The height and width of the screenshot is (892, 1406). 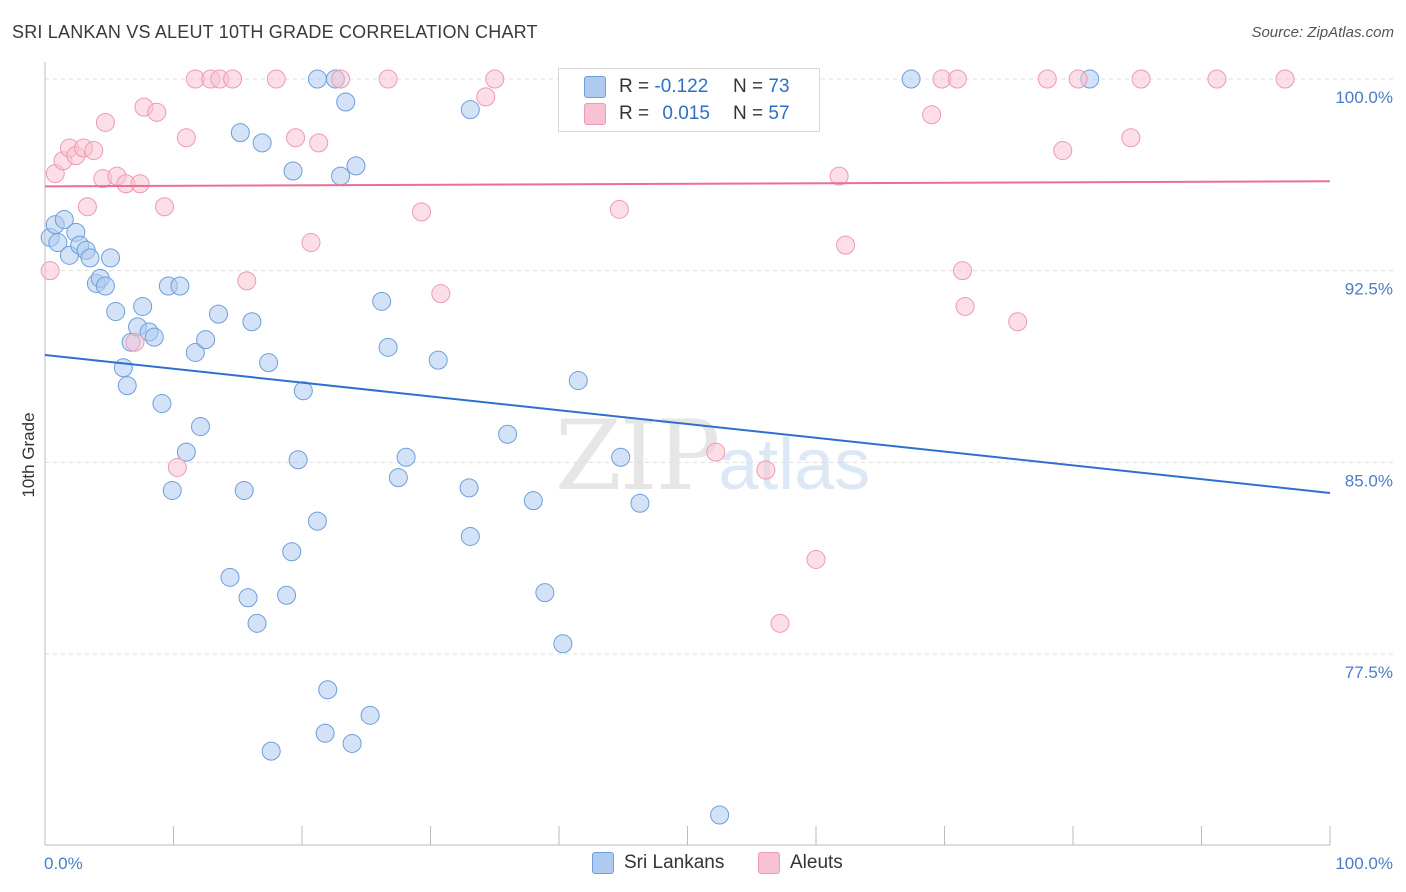 What do you see at coordinates (687, 424) in the screenshot?
I see `trend-line-sri-lankans` at bounding box center [687, 424].